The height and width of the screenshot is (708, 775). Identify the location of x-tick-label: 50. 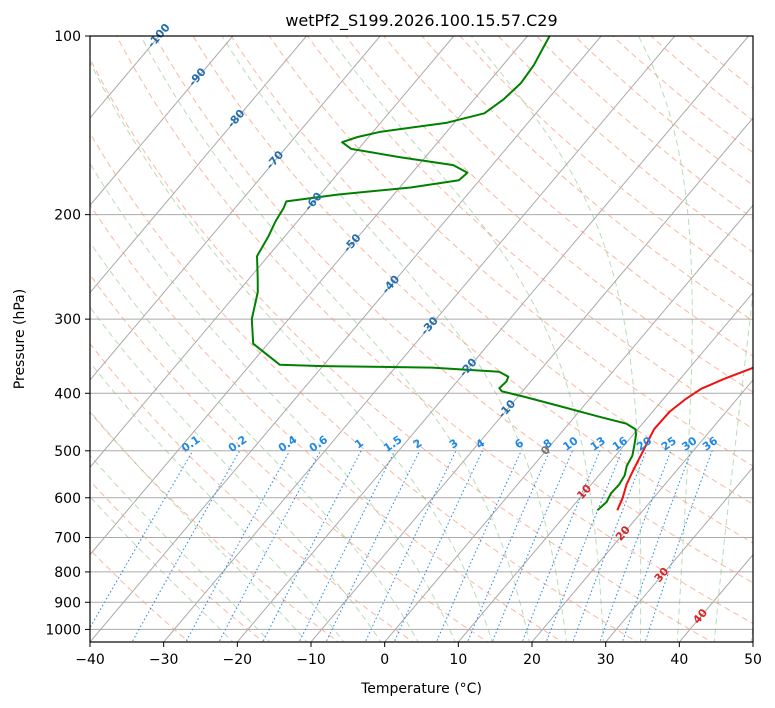
(753, 660).